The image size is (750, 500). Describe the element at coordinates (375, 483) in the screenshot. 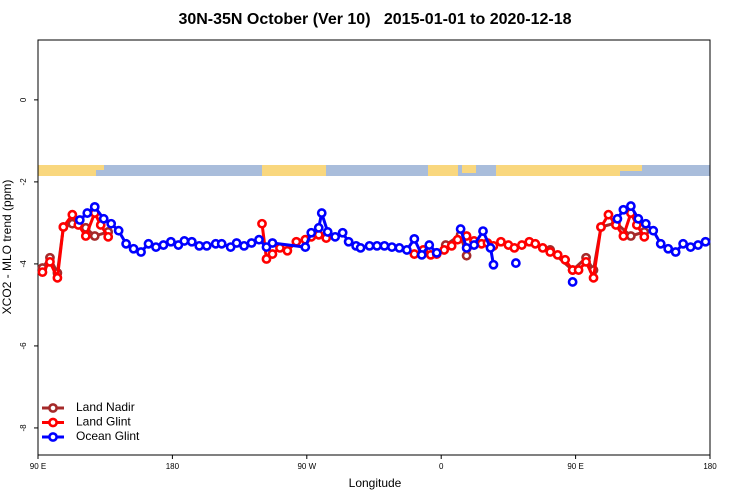

I see `x-axis-label: Longitude` at that location.